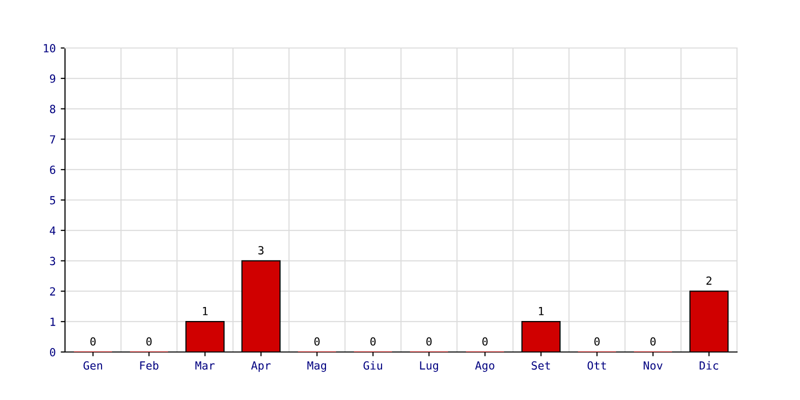  I want to click on x-tick-label: Feb, so click(149, 365).